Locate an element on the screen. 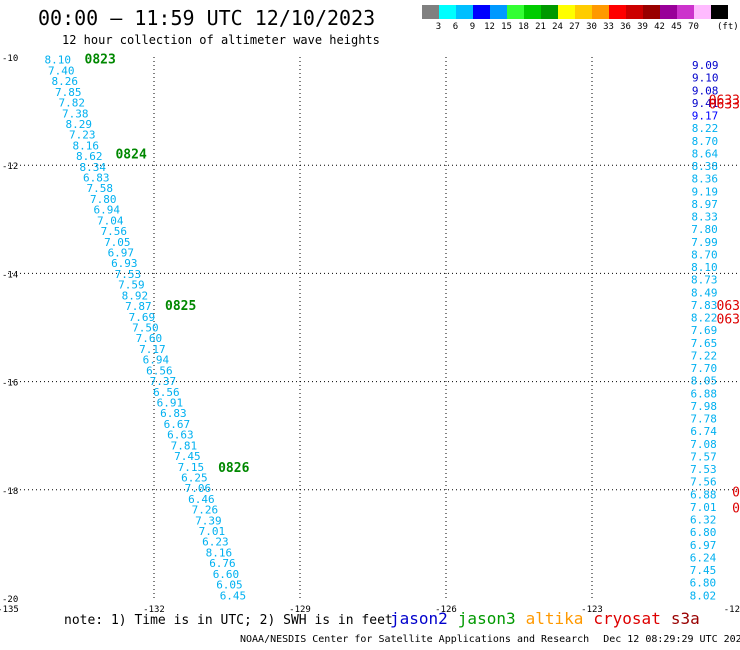 The height and width of the screenshot is (650, 740). wave-height-value: 8.22 is located at coordinates (705, 128).